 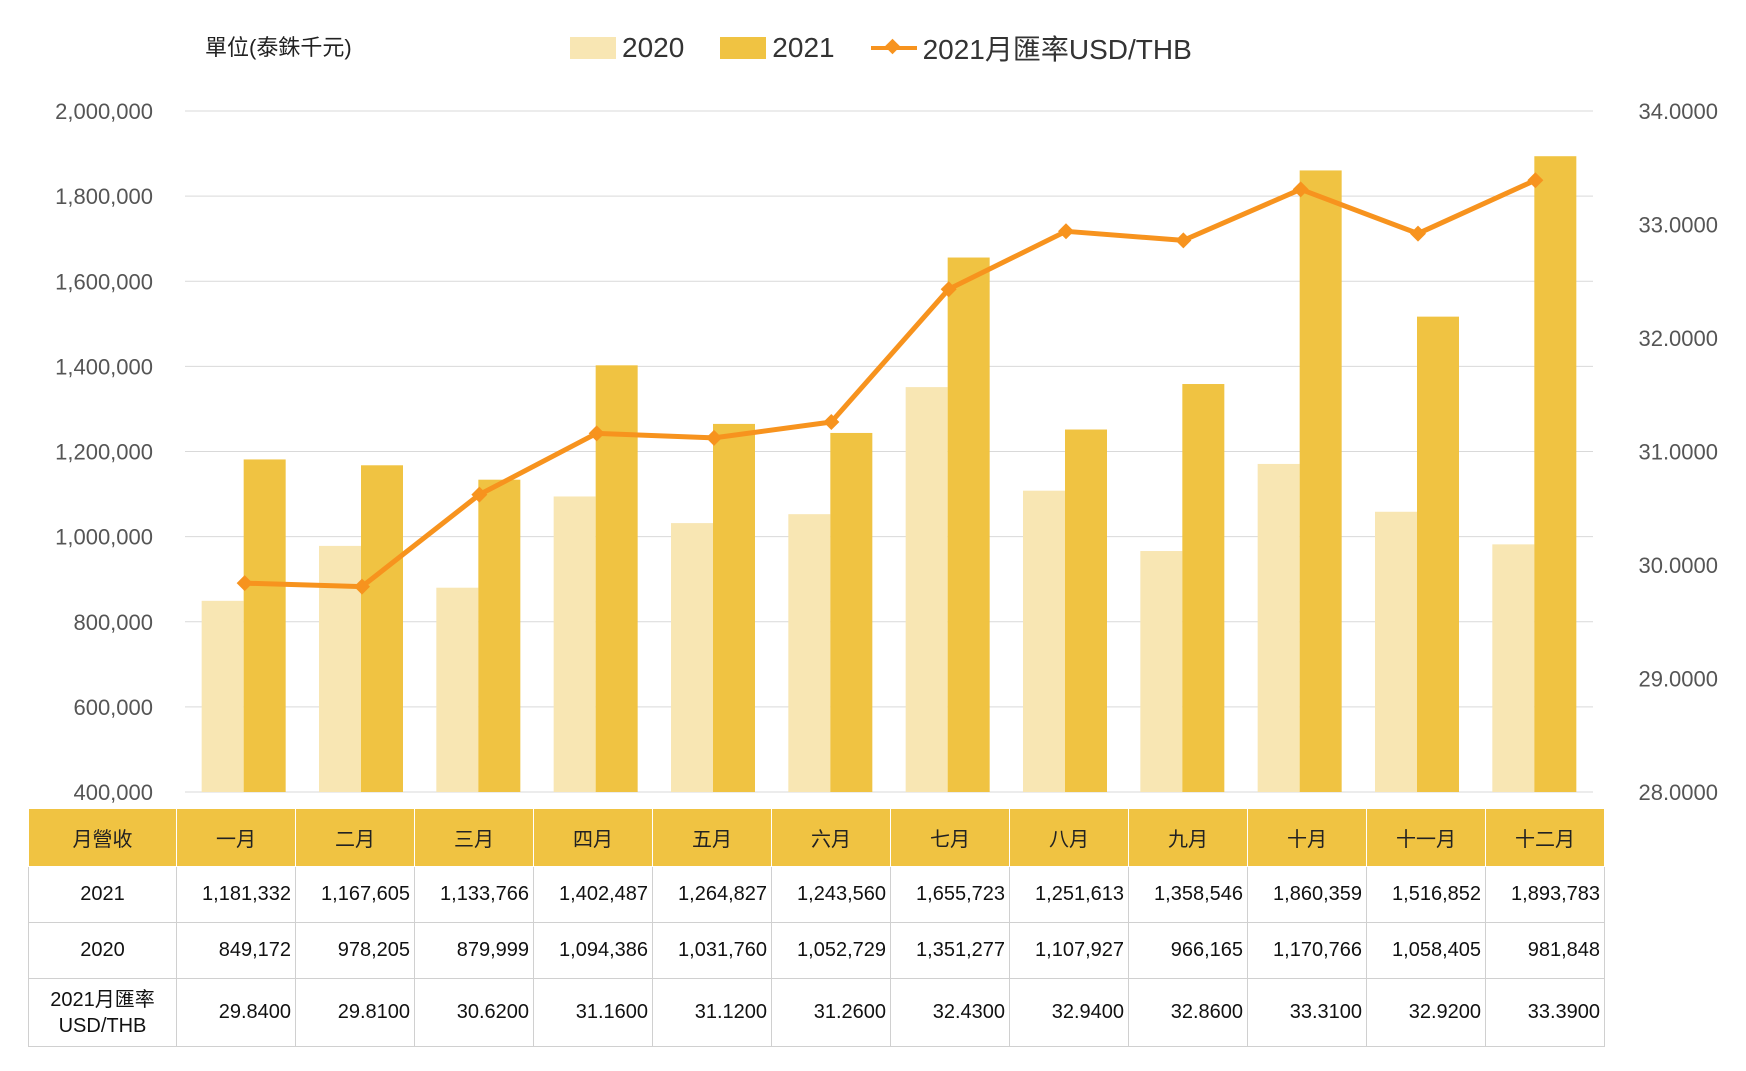 I want to click on y-left-tick-label: 400,000, so click(x=113, y=792).